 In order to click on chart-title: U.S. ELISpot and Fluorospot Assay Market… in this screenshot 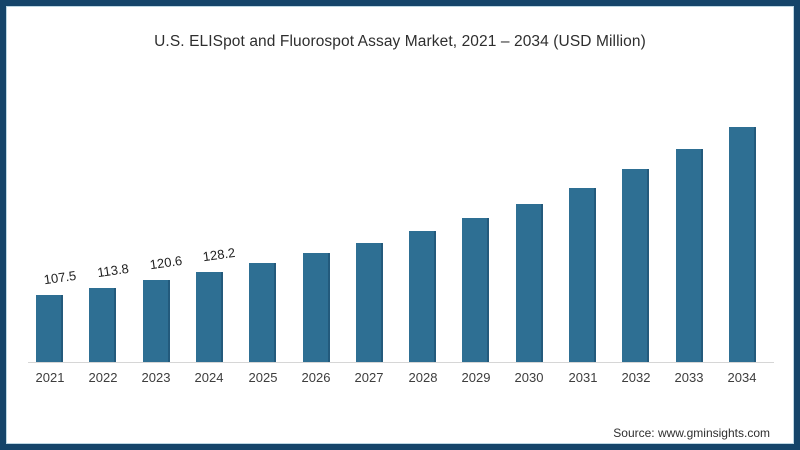, I will do `click(400, 41)`.